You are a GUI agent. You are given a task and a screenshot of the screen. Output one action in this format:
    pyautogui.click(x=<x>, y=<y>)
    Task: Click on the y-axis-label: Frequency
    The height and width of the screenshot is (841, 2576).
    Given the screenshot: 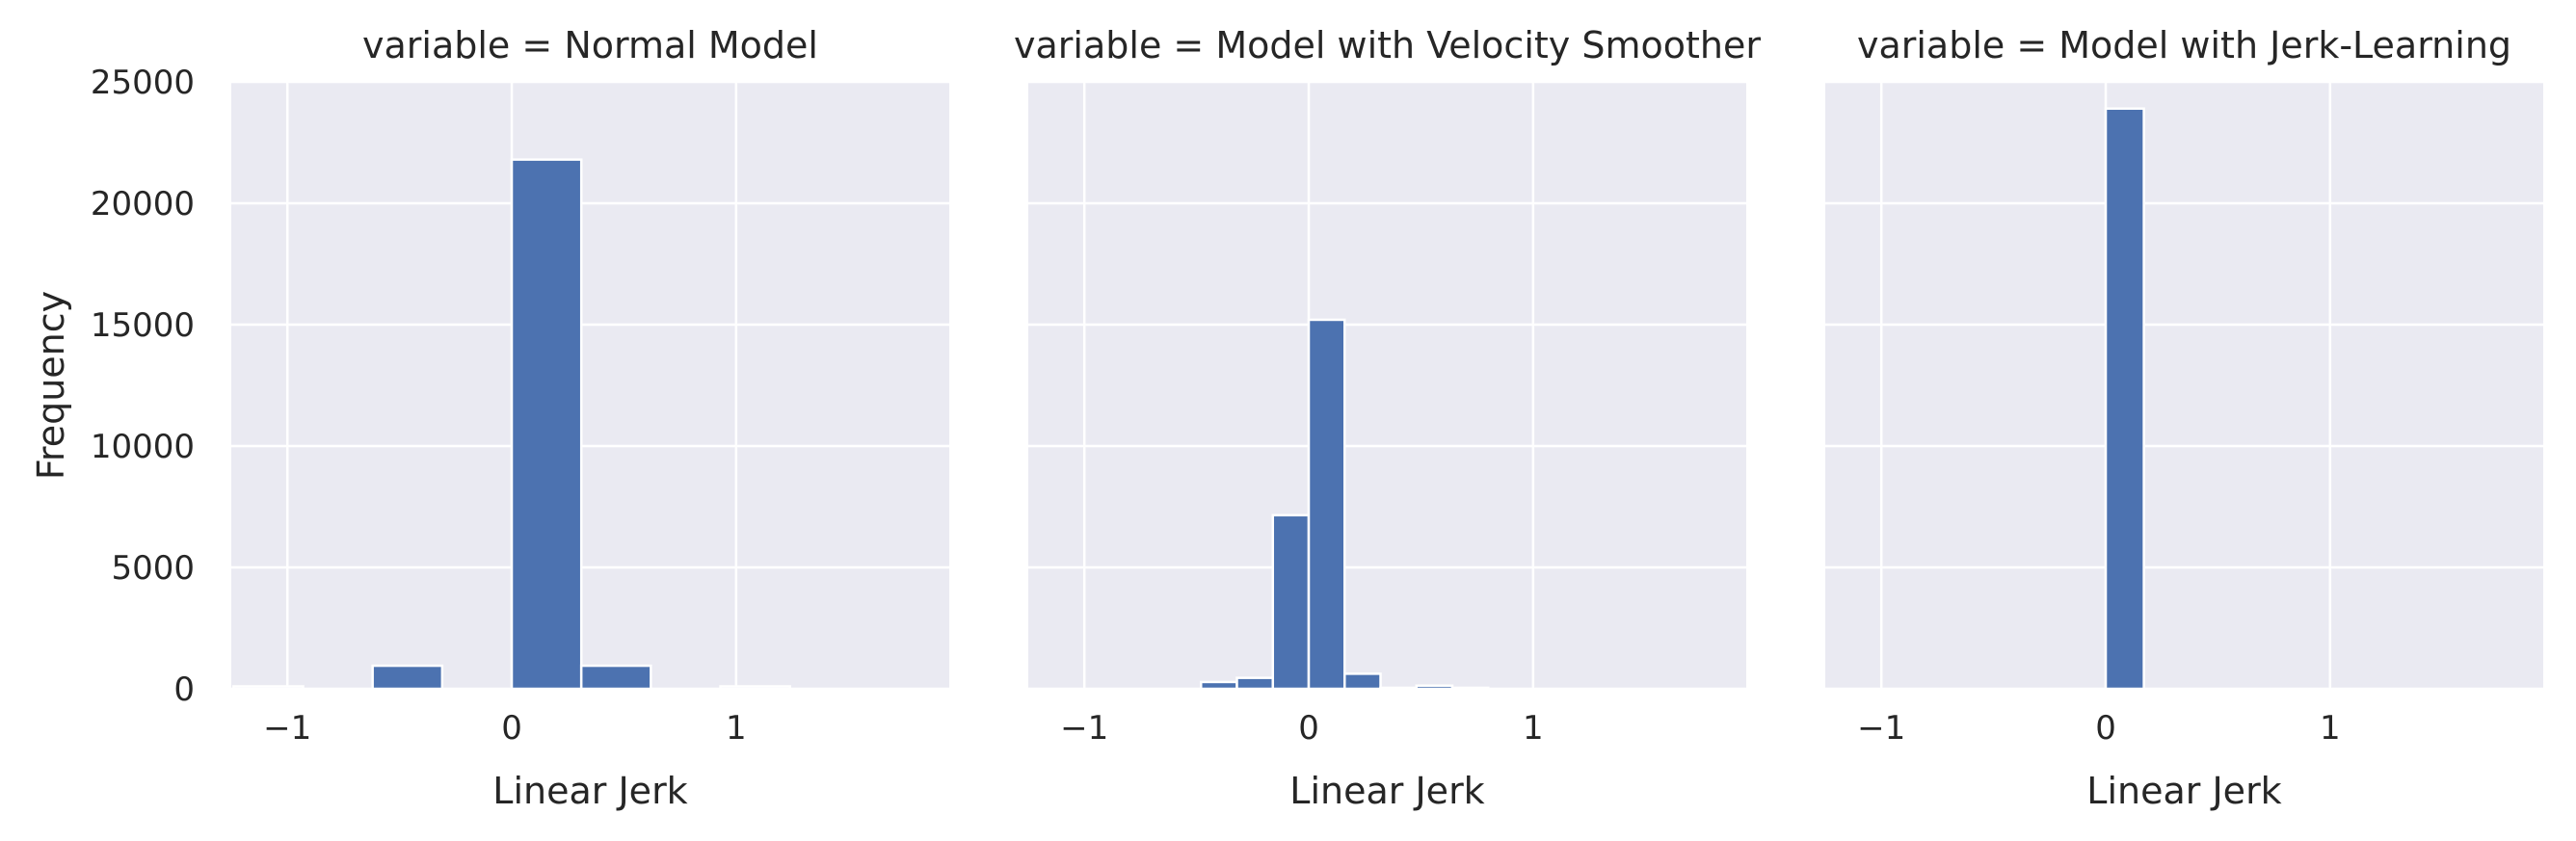 What is the action you would take?
    pyautogui.click(x=51, y=385)
    